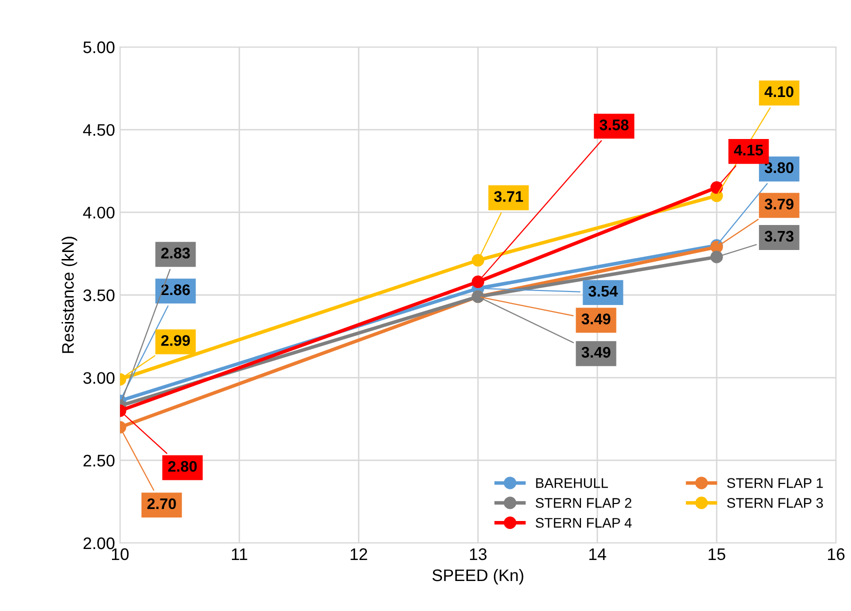 The width and height of the screenshot is (851, 611). What do you see at coordinates (775, 503) in the screenshot?
I see `legend-label: STERN FLAP 3` at bounding box center [775, 503].